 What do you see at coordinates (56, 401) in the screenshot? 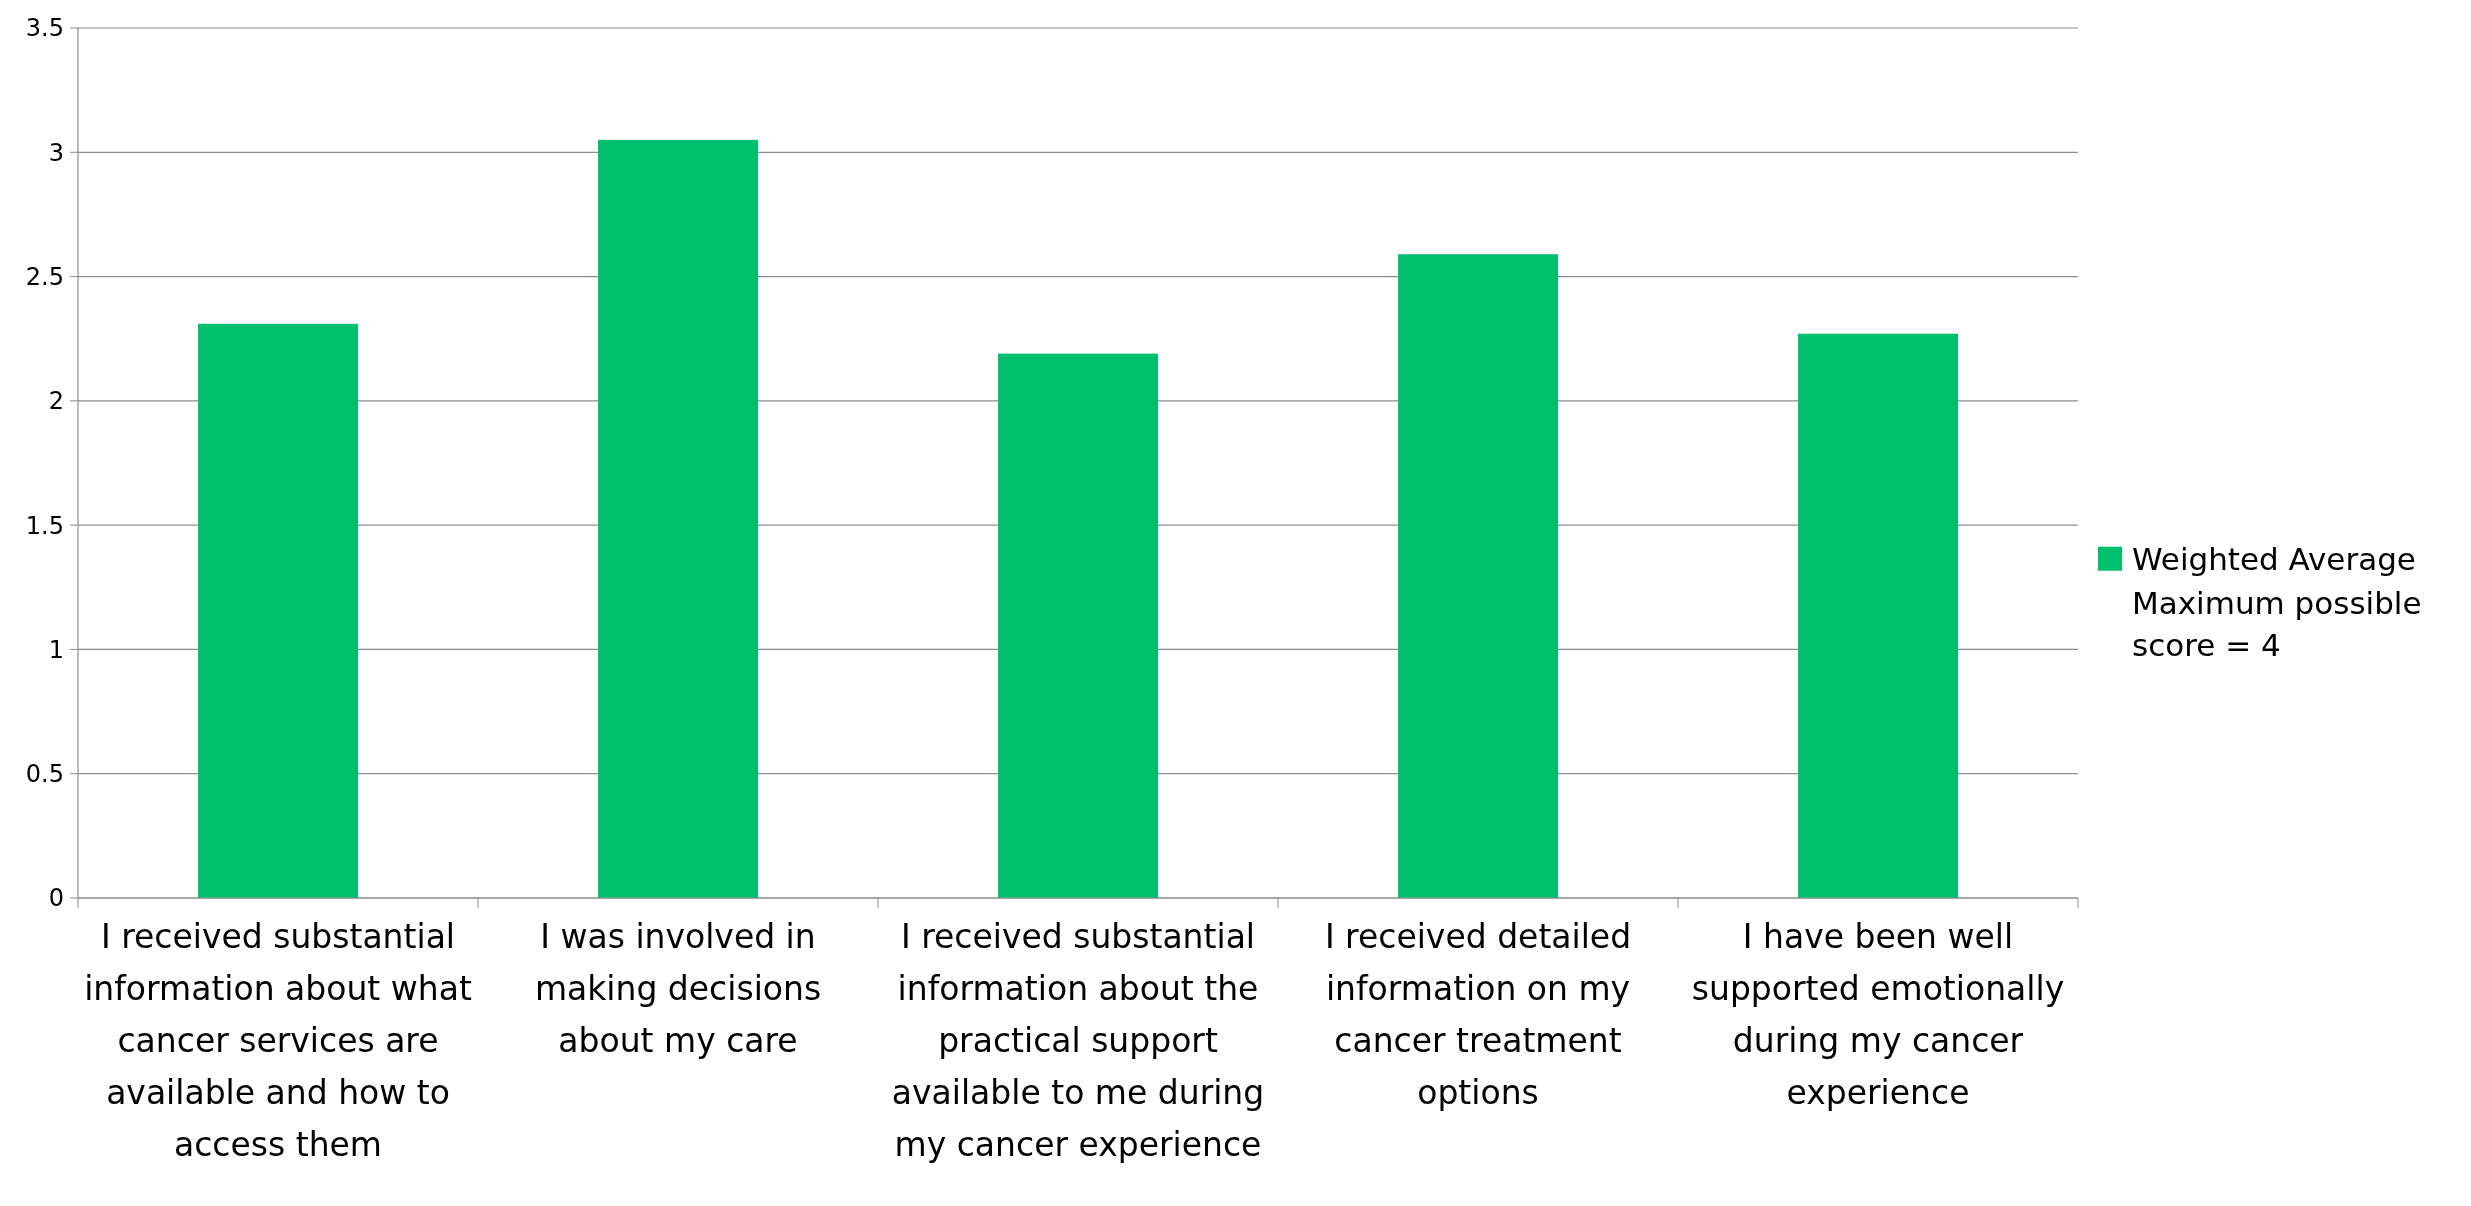
I see `y-tick-label: 2` at bounding box center [56, 401].